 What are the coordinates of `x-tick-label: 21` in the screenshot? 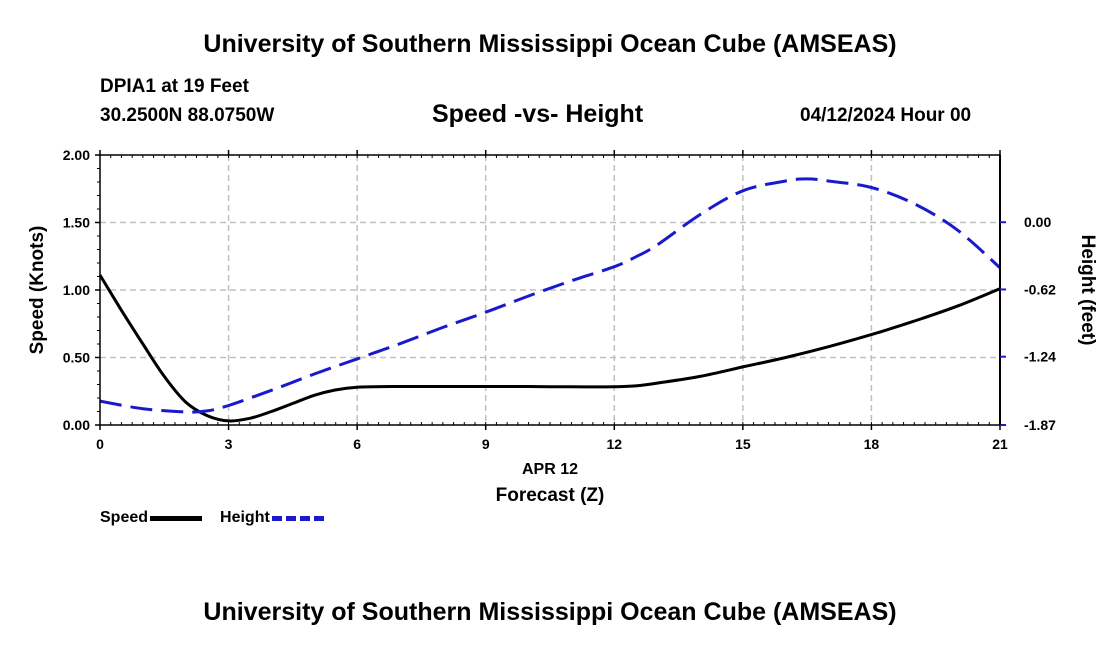 It's located at (1000, 444).